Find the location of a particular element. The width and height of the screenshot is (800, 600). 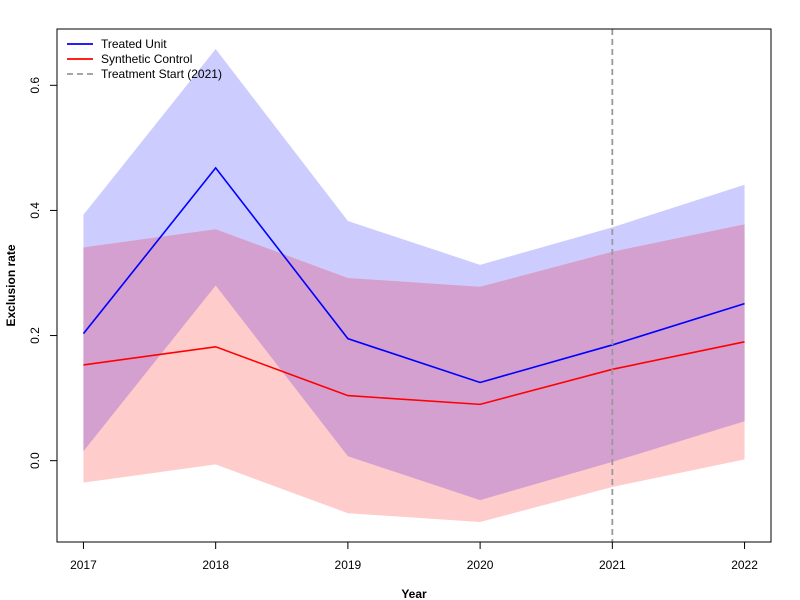

legend-label-treated: Treated Unit is located at coordinates (134, 44).